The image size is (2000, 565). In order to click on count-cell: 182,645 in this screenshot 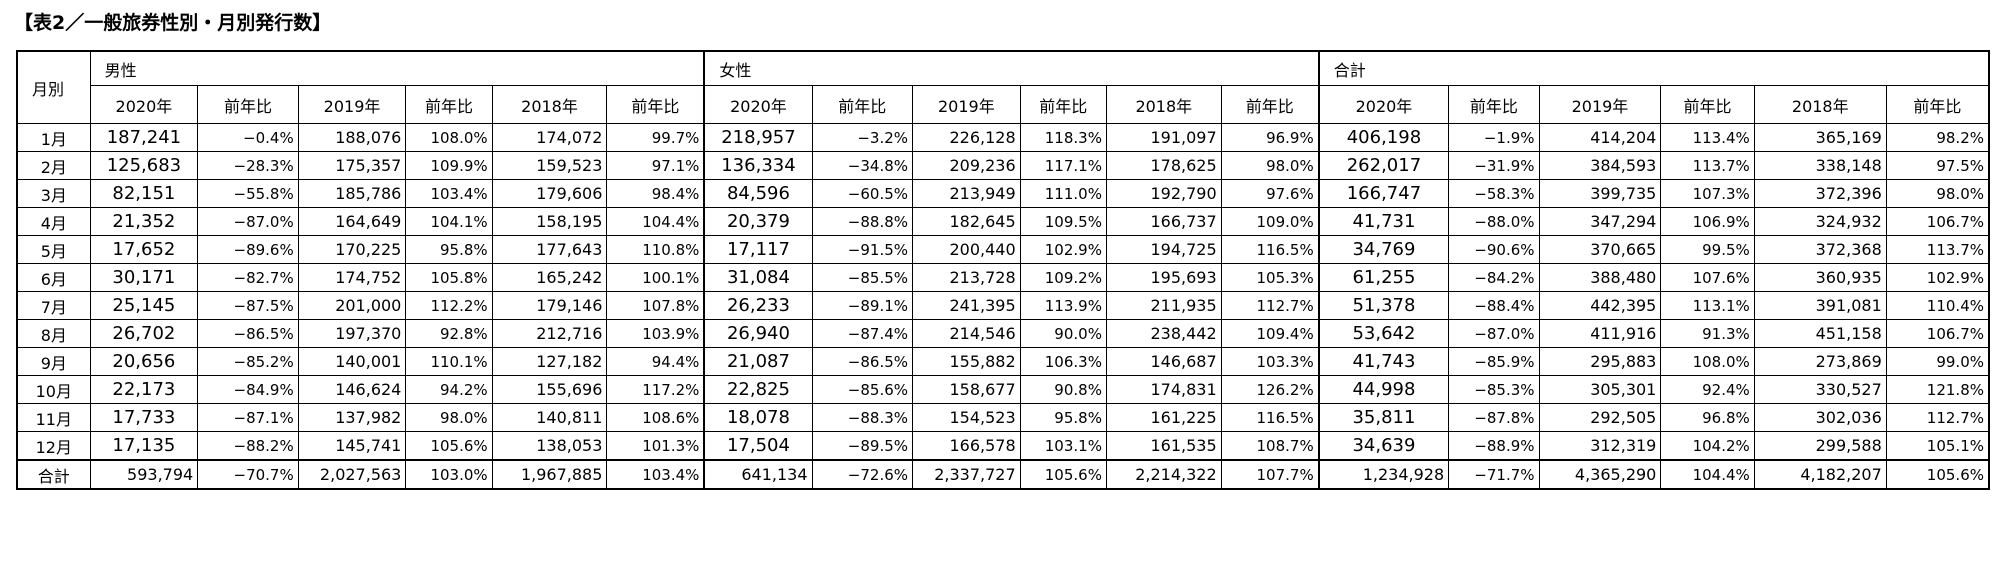, I will do `click(966, 221)`.